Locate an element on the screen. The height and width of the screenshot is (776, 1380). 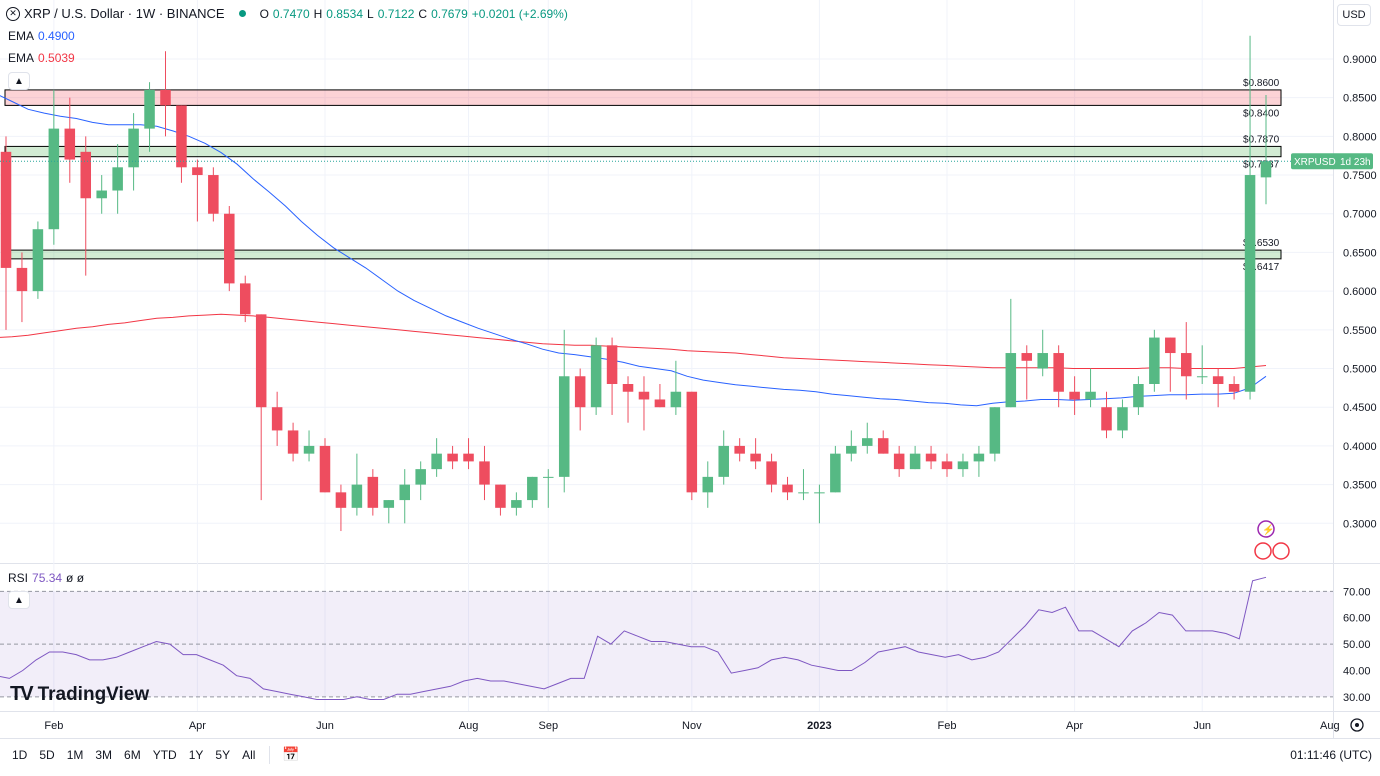
time-tick-label: Feb is located at coordinates (53, 726).